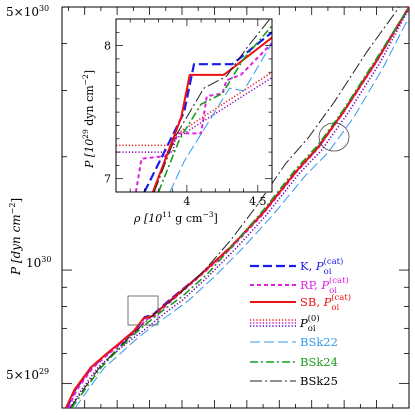 This screenshot has width=415, height=415. Describe the element at coordinates (107, 179) in the screenshot. I see `inset-ytick-label: 7` at that location.